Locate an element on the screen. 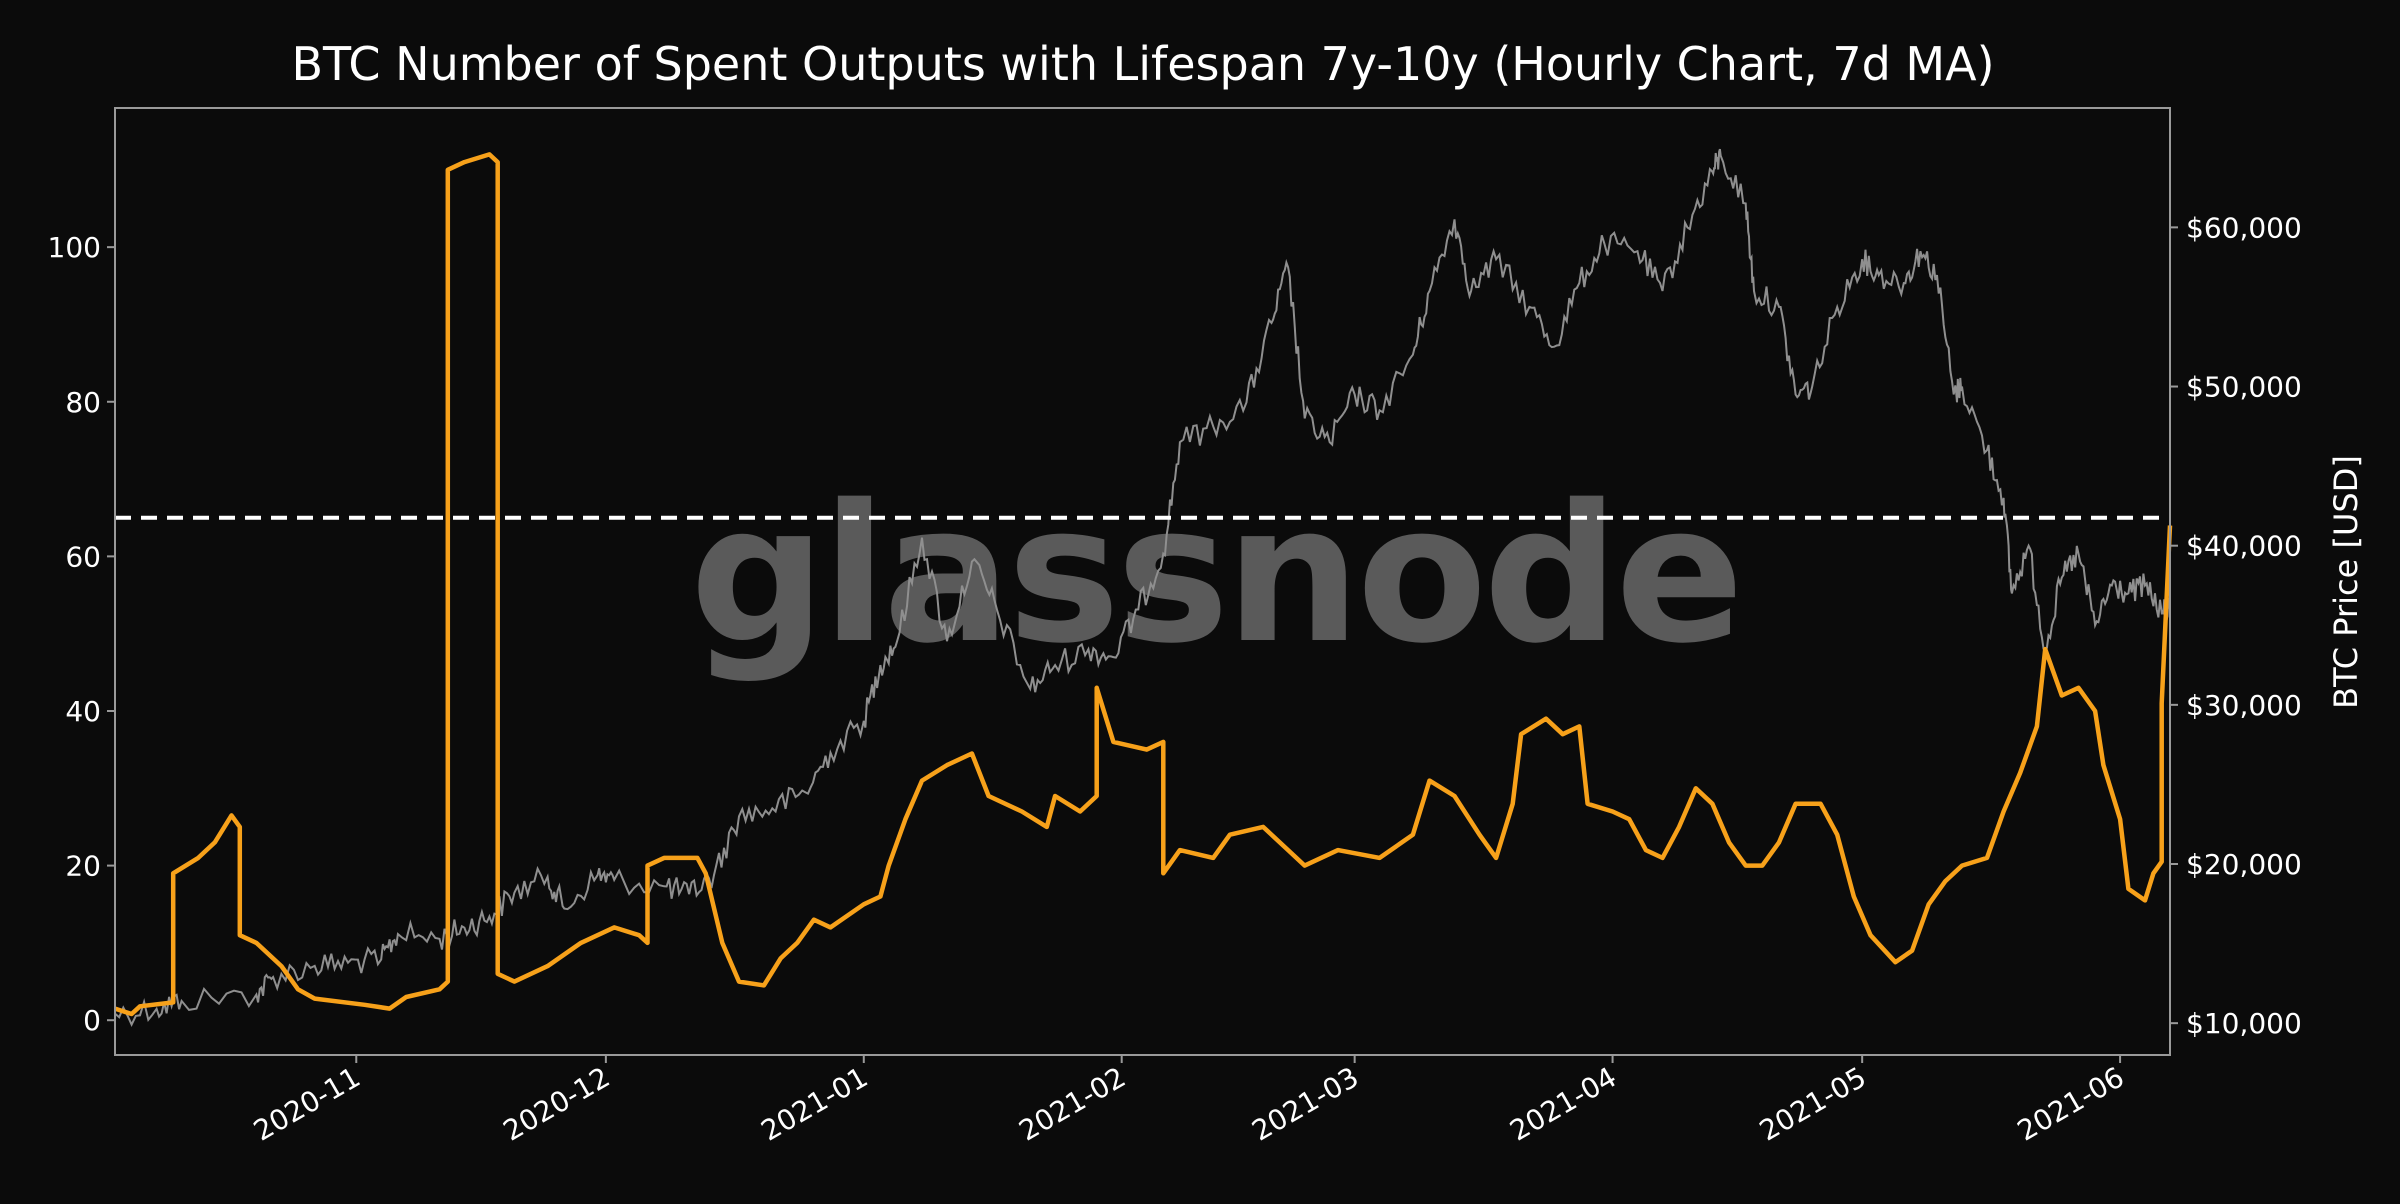 Image resolution: width=2400 pixels, height=1204 pixels. right-axis-tick-label: $60,000 is located at coordinates (2244, 227).